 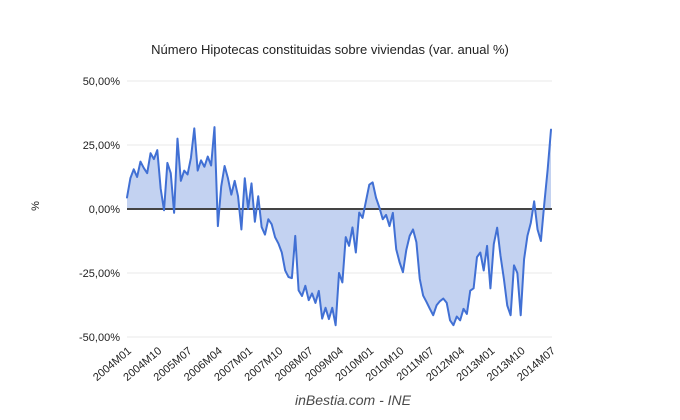 I want to click on footer-credit: inBestia.com - INE, so click(x=353, y=400).